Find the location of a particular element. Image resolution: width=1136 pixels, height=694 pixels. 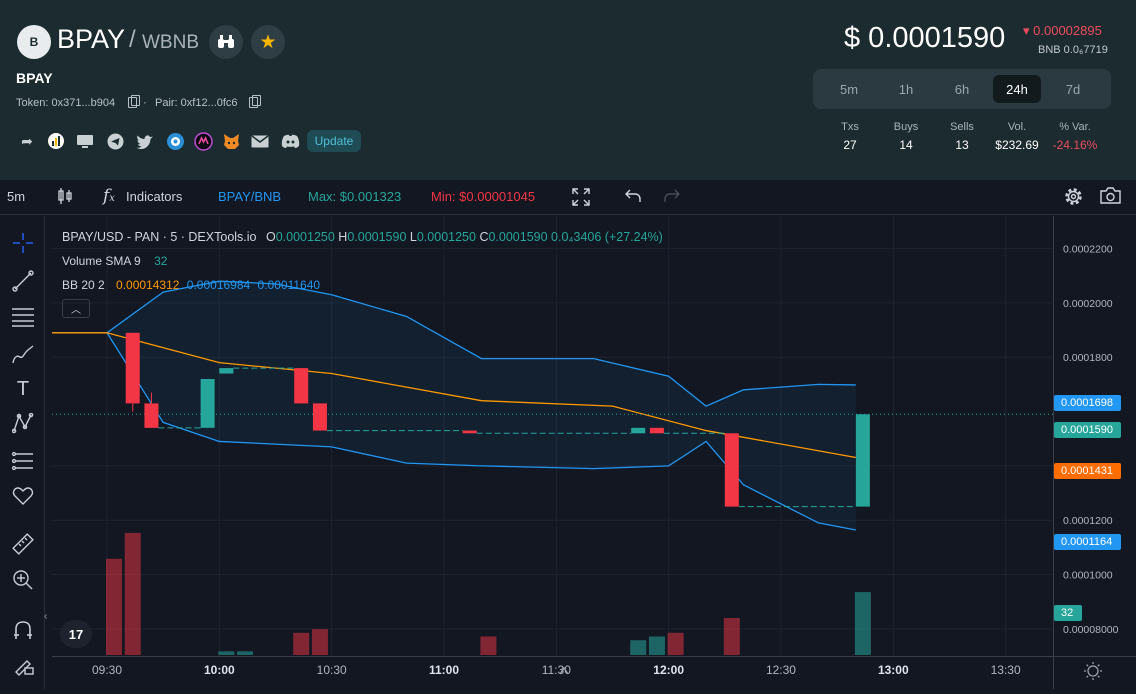

twitter-icon is located at coordinates (145, 141).